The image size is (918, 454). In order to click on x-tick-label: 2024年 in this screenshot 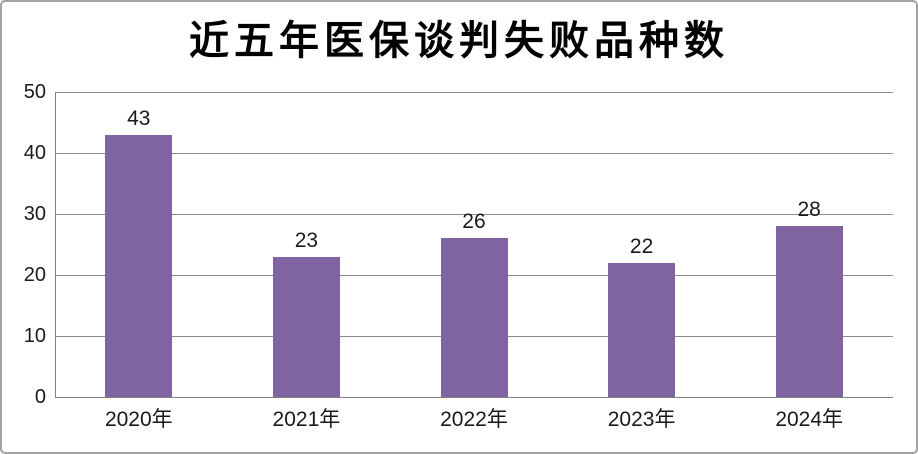, I will do `click(809, 419)`.